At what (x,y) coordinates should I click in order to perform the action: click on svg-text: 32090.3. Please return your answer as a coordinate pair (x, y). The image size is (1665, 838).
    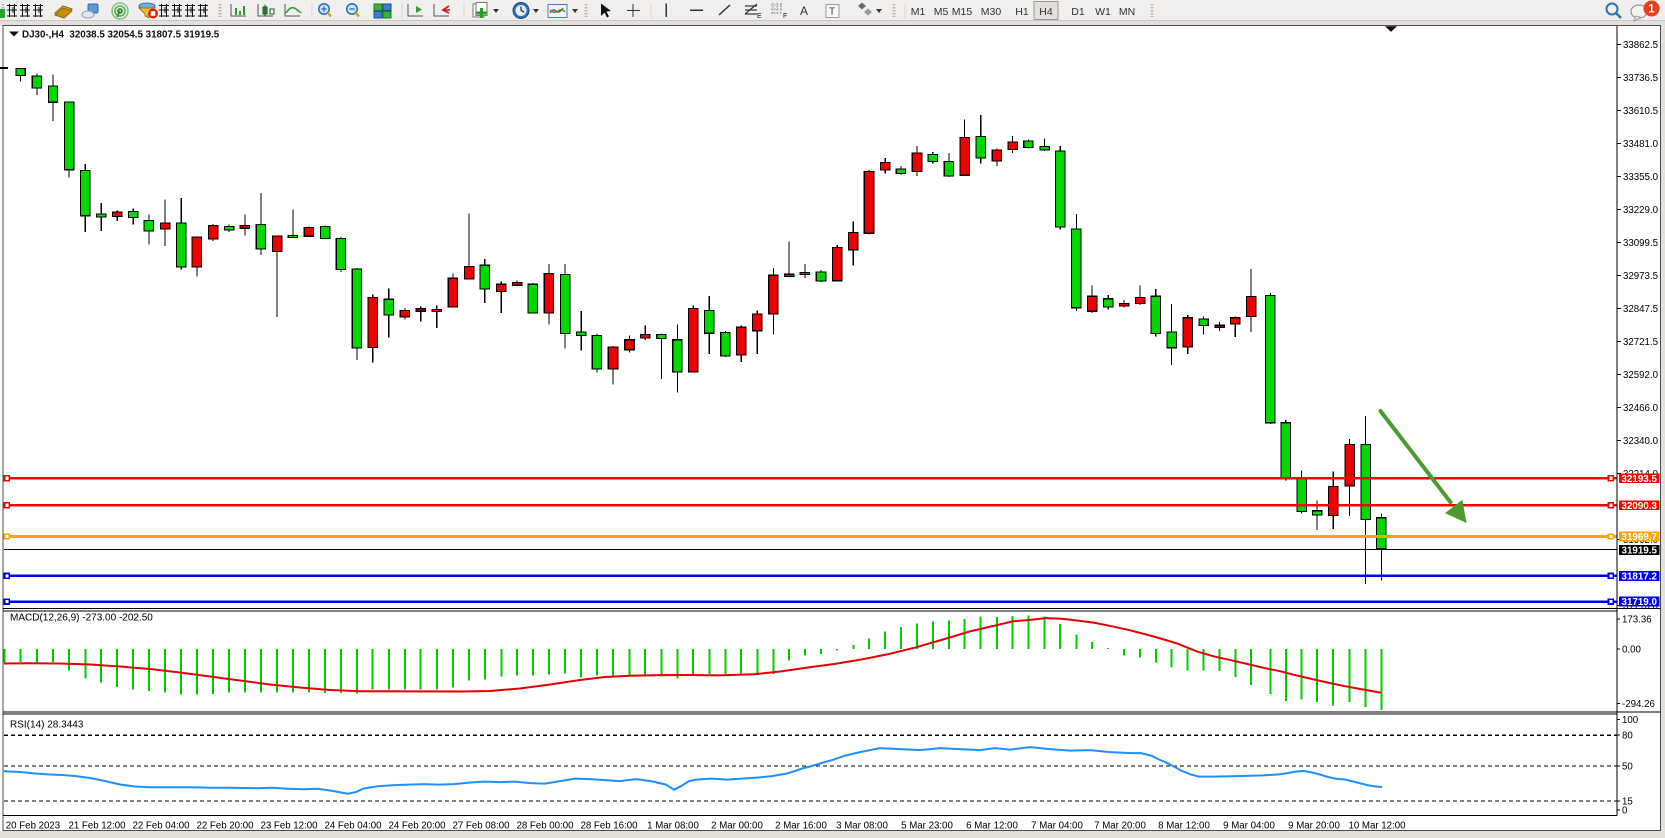
    Looking at the image, I should click on (1640, 506).